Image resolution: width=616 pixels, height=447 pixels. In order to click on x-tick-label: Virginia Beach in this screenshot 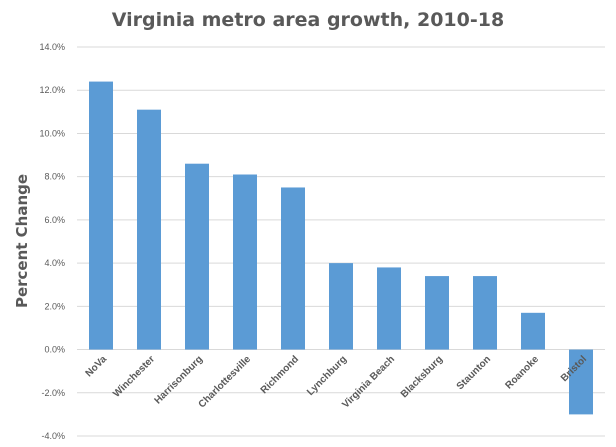, I will do `click(368, 382)`.